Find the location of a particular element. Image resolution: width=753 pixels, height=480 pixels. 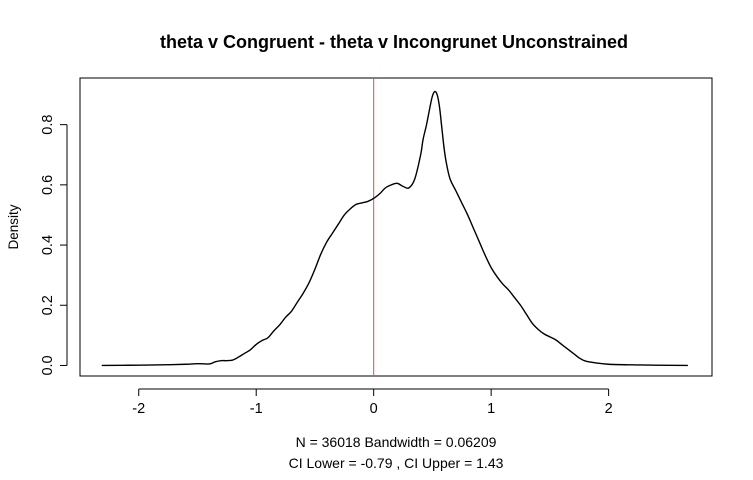

y-tick-label: 0.0 is located at coordinates (48, 365).